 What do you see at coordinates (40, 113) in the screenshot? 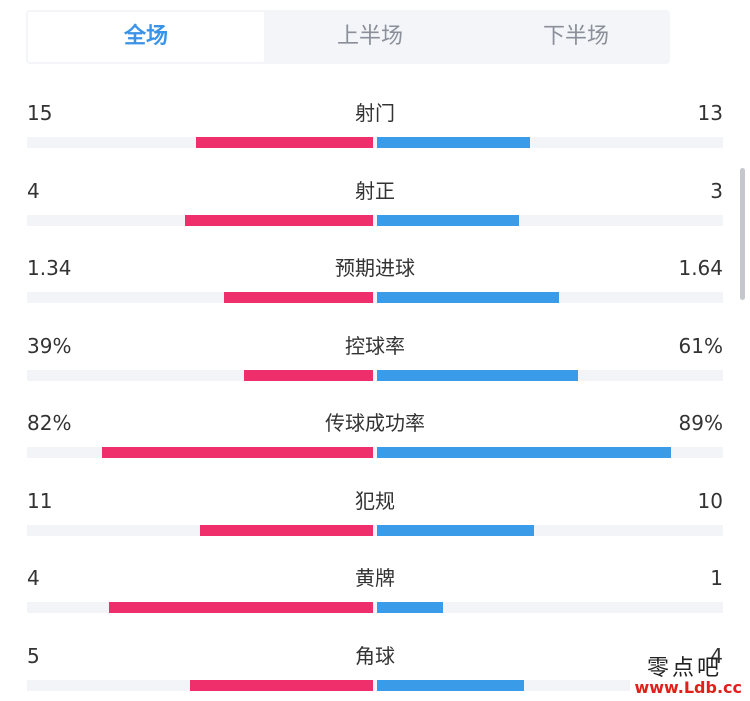
I see `home-value: 15` at bounding box center [40, 113].